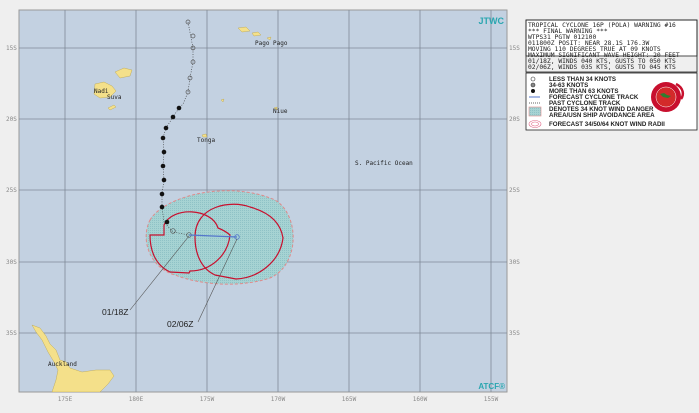 Image resolution: width=699 pixels, height=413 pixels. I want to click on cyclone-half-icon, so click(533, 85).